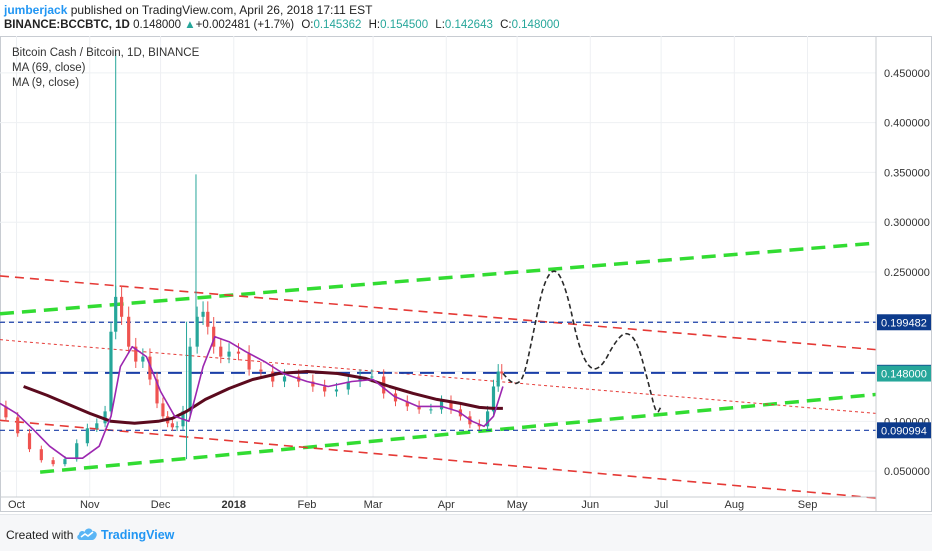  I want to click on x-tick-label: Oct, so click(16, 505).